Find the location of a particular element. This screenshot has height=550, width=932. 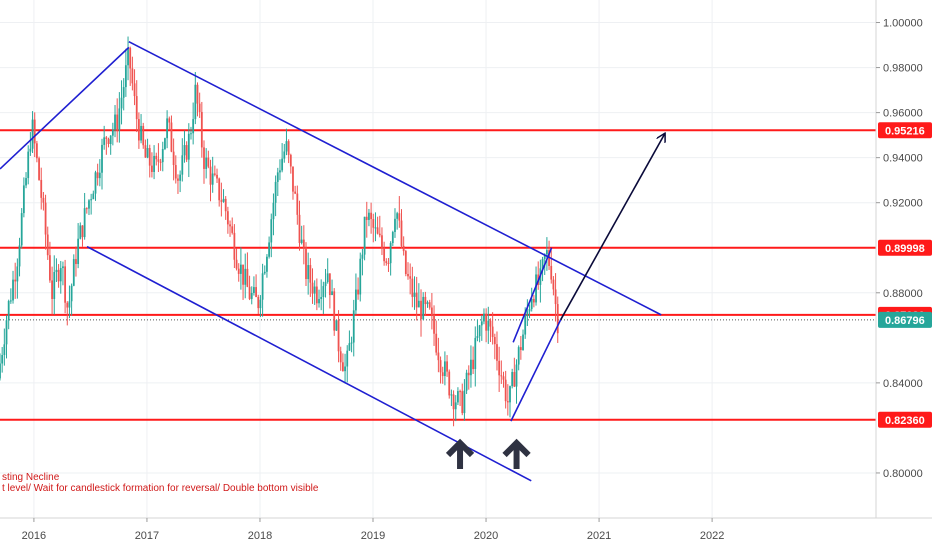

x-tick-label: 2022 is located at coordinates (712, 536).